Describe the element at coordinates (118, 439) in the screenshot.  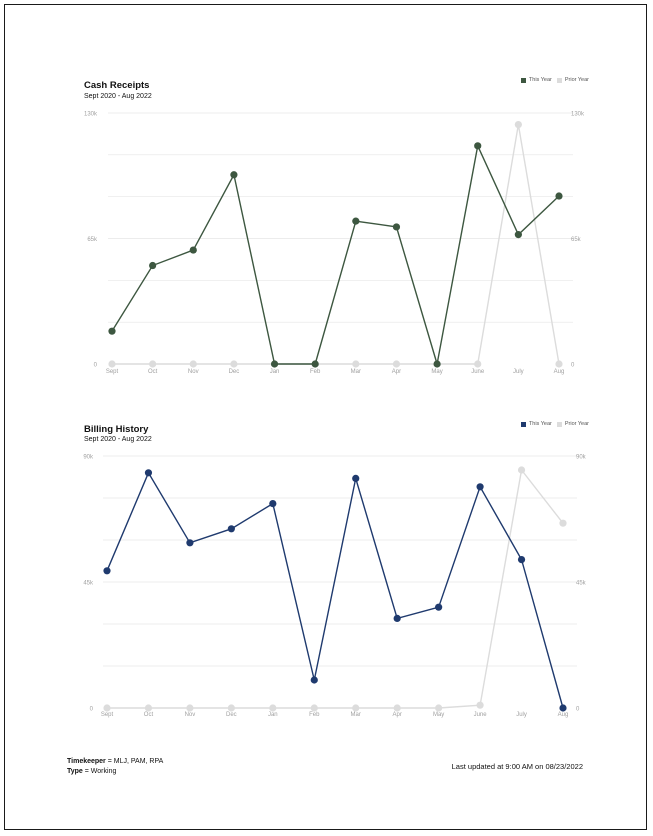
I see `billing-history-subtitle: Sept 2020 - Aug 2022` at that location.